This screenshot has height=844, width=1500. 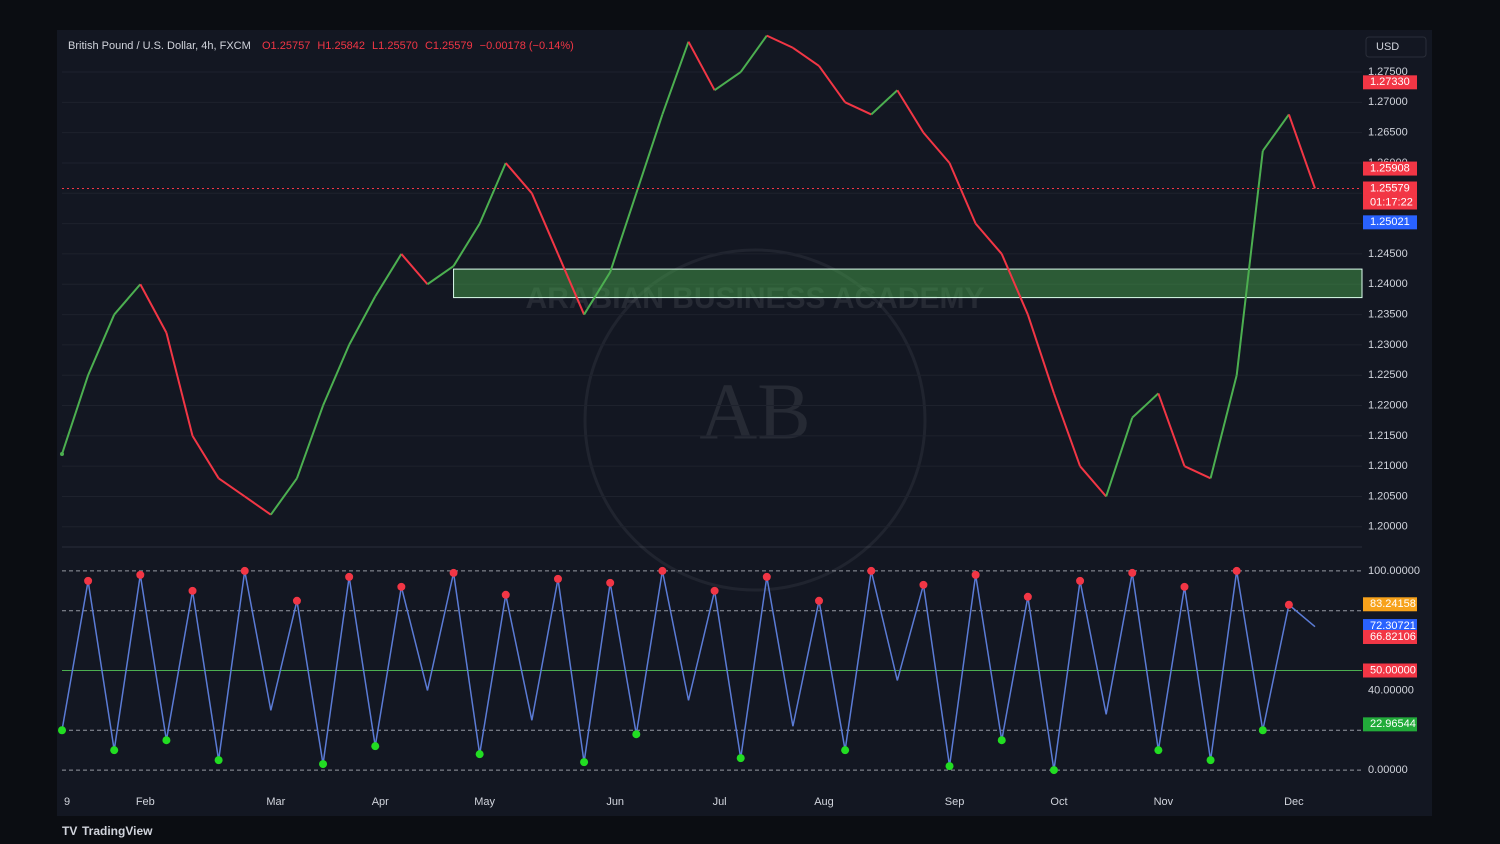 I want to click on y-tick-label: 1.20500, so click(x=1388, y=496).